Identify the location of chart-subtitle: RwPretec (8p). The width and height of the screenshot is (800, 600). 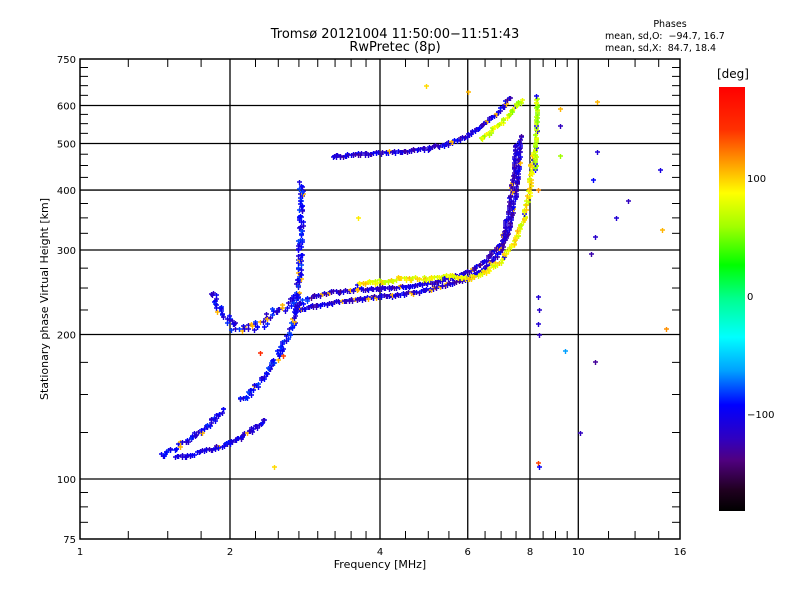
(395, 47).